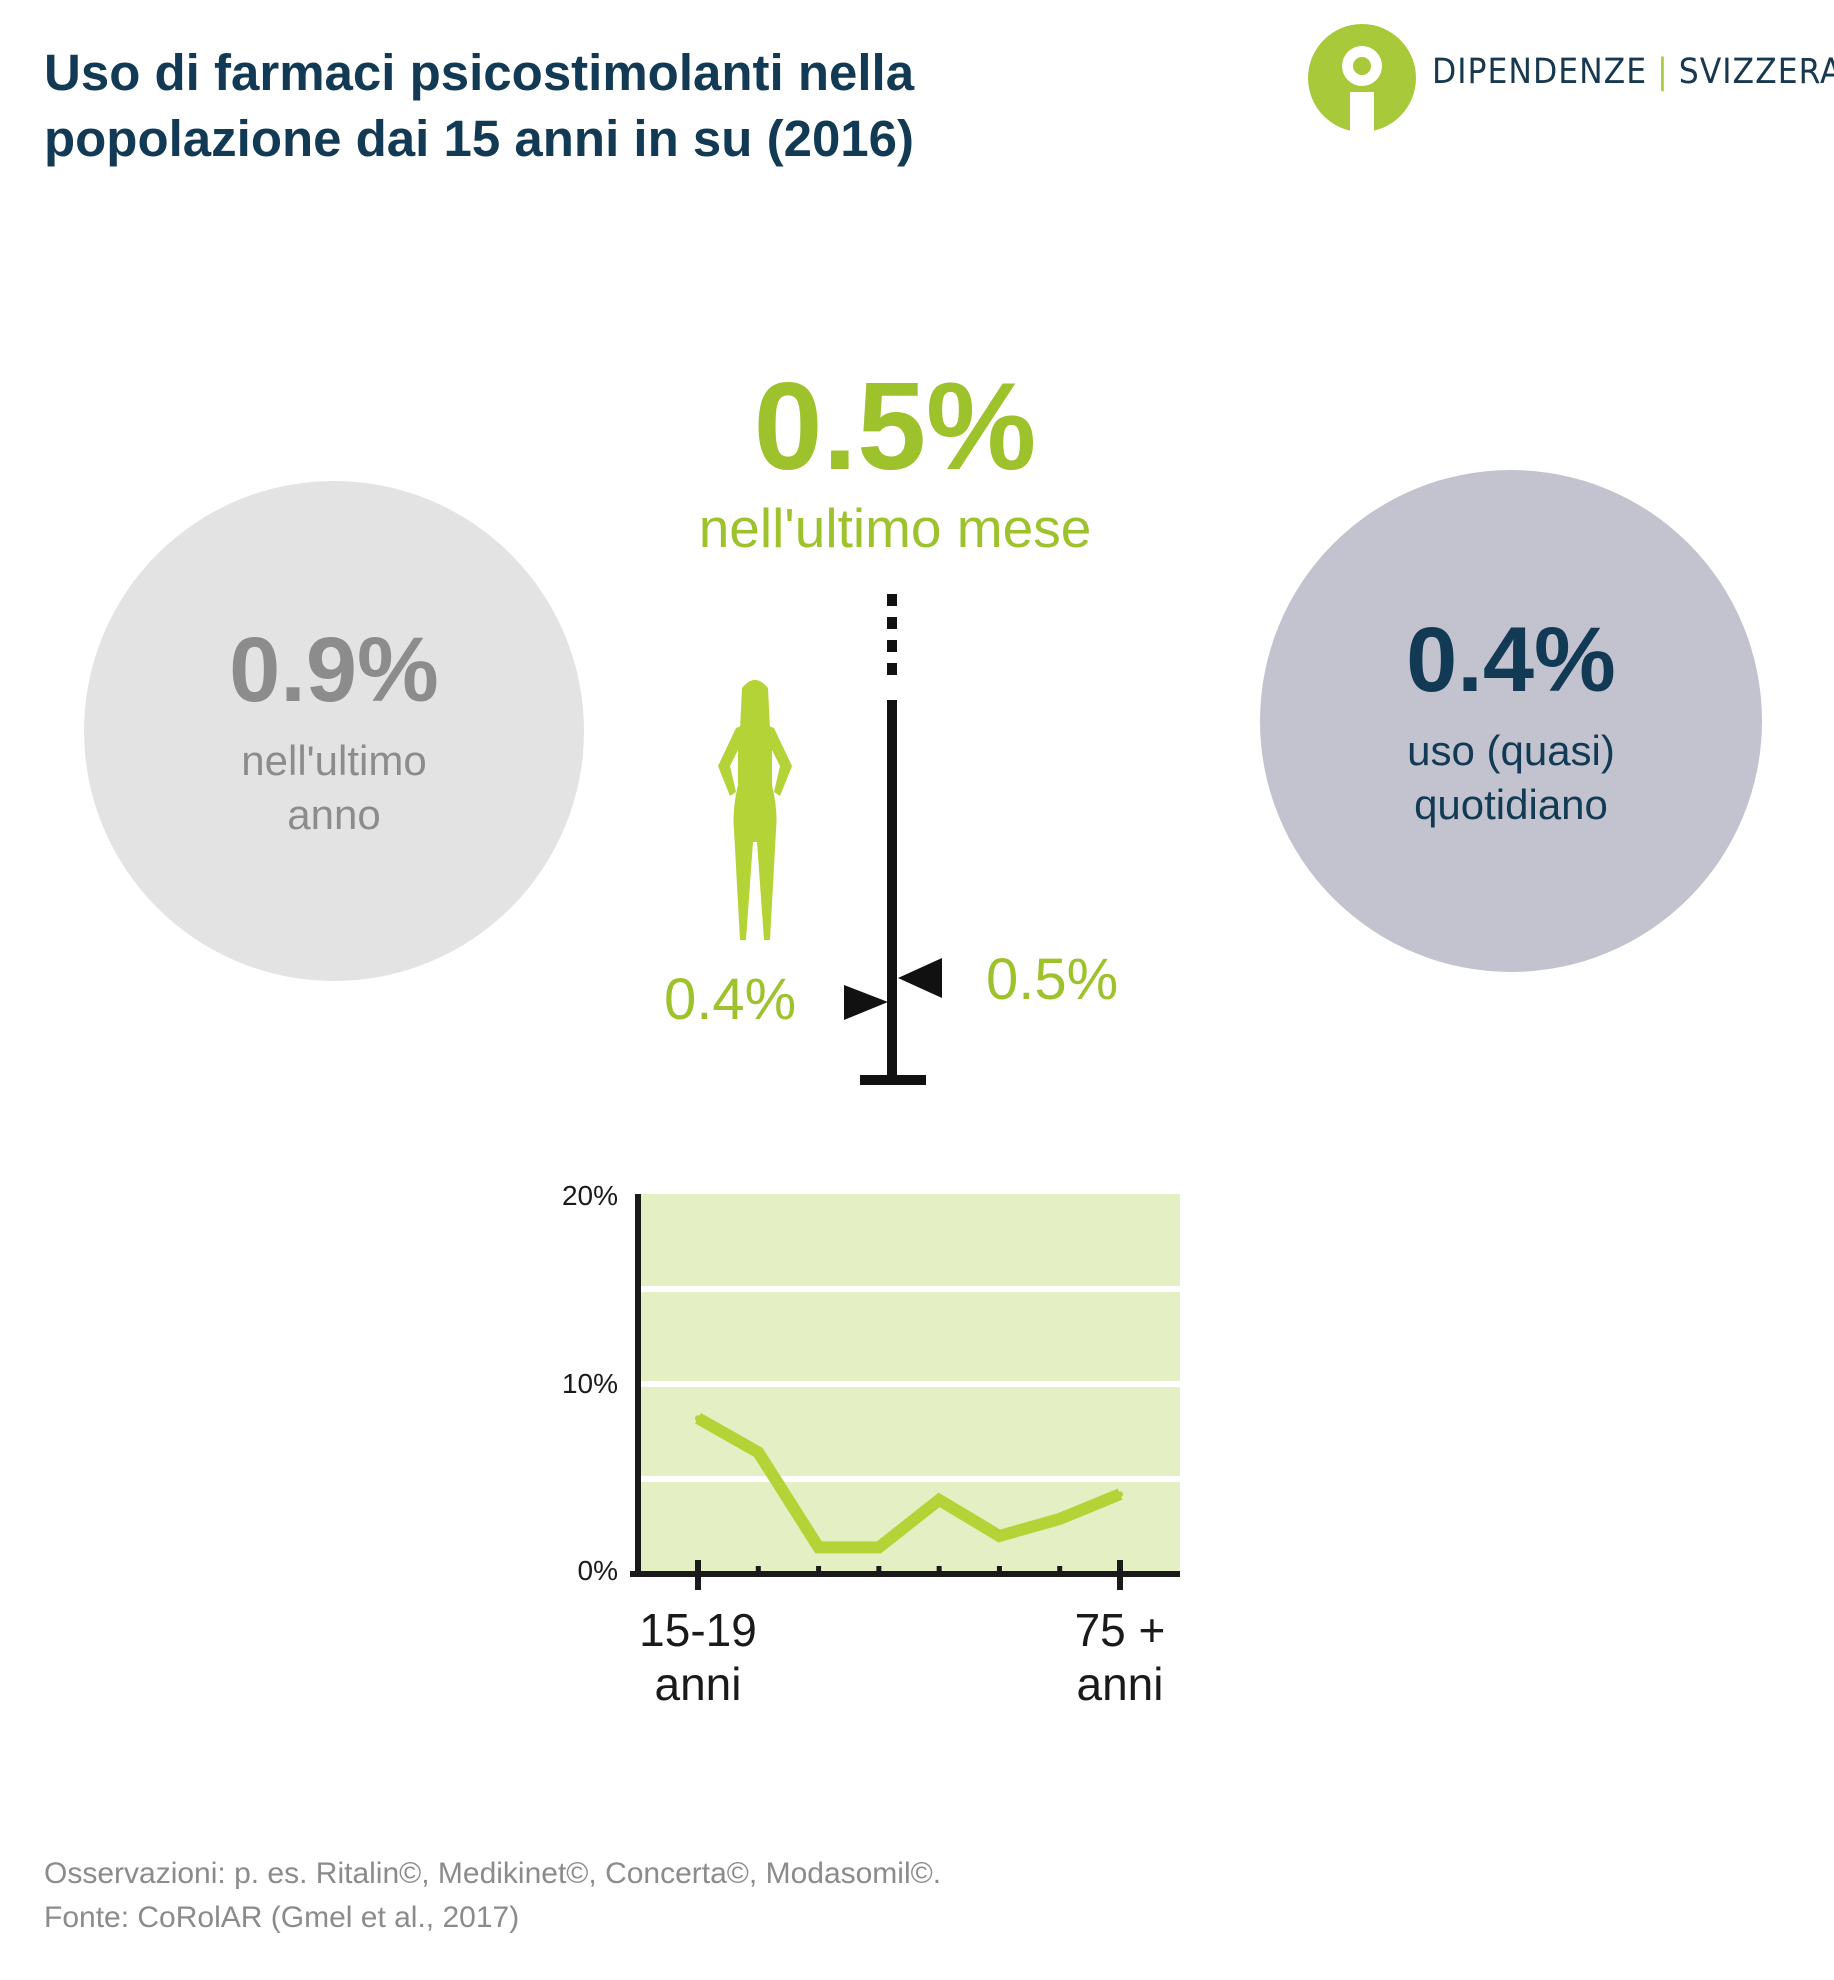 The image size is (1834, 1980). I want to click on x-label-first-line-2: anni, so click(698, 1684).